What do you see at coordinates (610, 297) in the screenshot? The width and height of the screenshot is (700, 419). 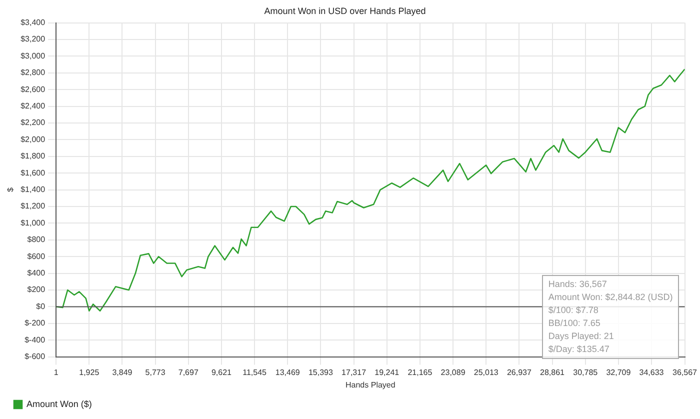 I see `annotation: Amount Won: $2,844.82 (USD)` at bounding box center [610, 297].